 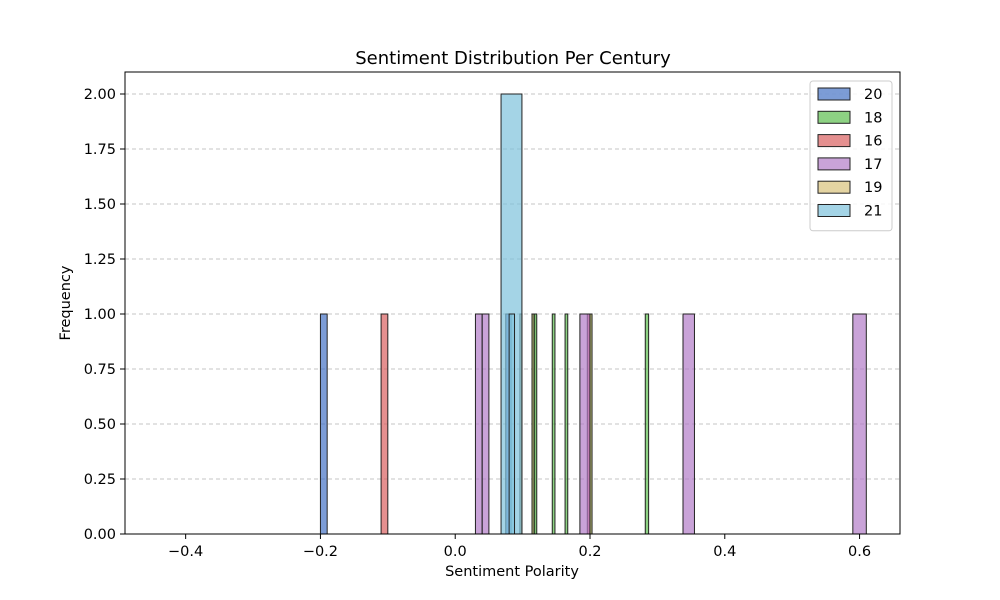 I want to click on x-tick-label: −0.2, so click(x=320, y=552).